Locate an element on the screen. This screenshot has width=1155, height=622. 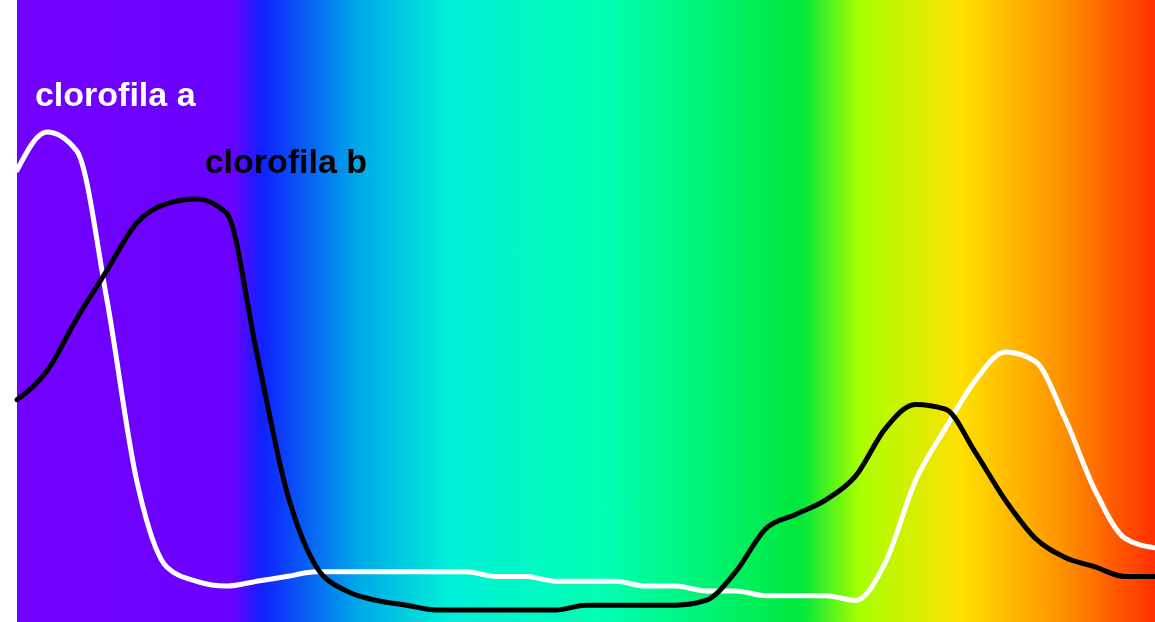
series-label: clorofila b is located at coordinates (286, 160).